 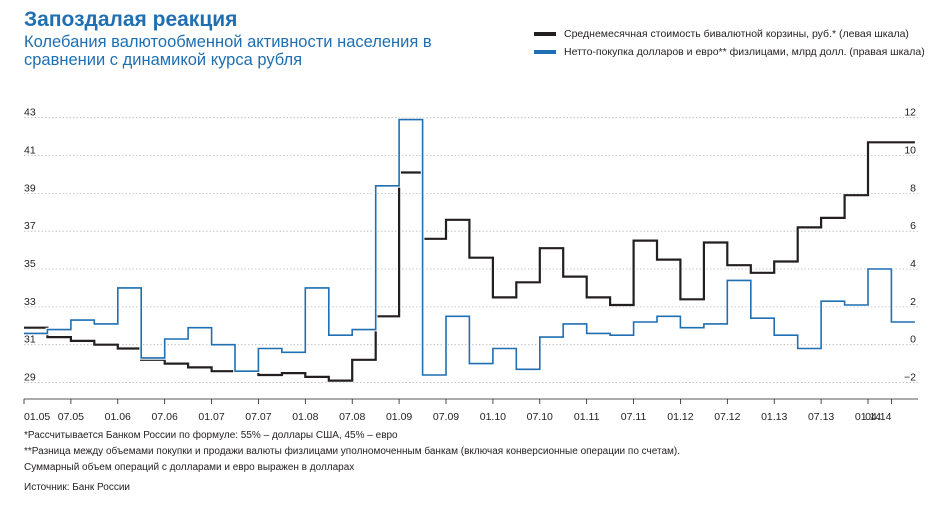 I want to click on left-axis: 29 31 33 35 37 39 41 43, so click(x=30, y=245).